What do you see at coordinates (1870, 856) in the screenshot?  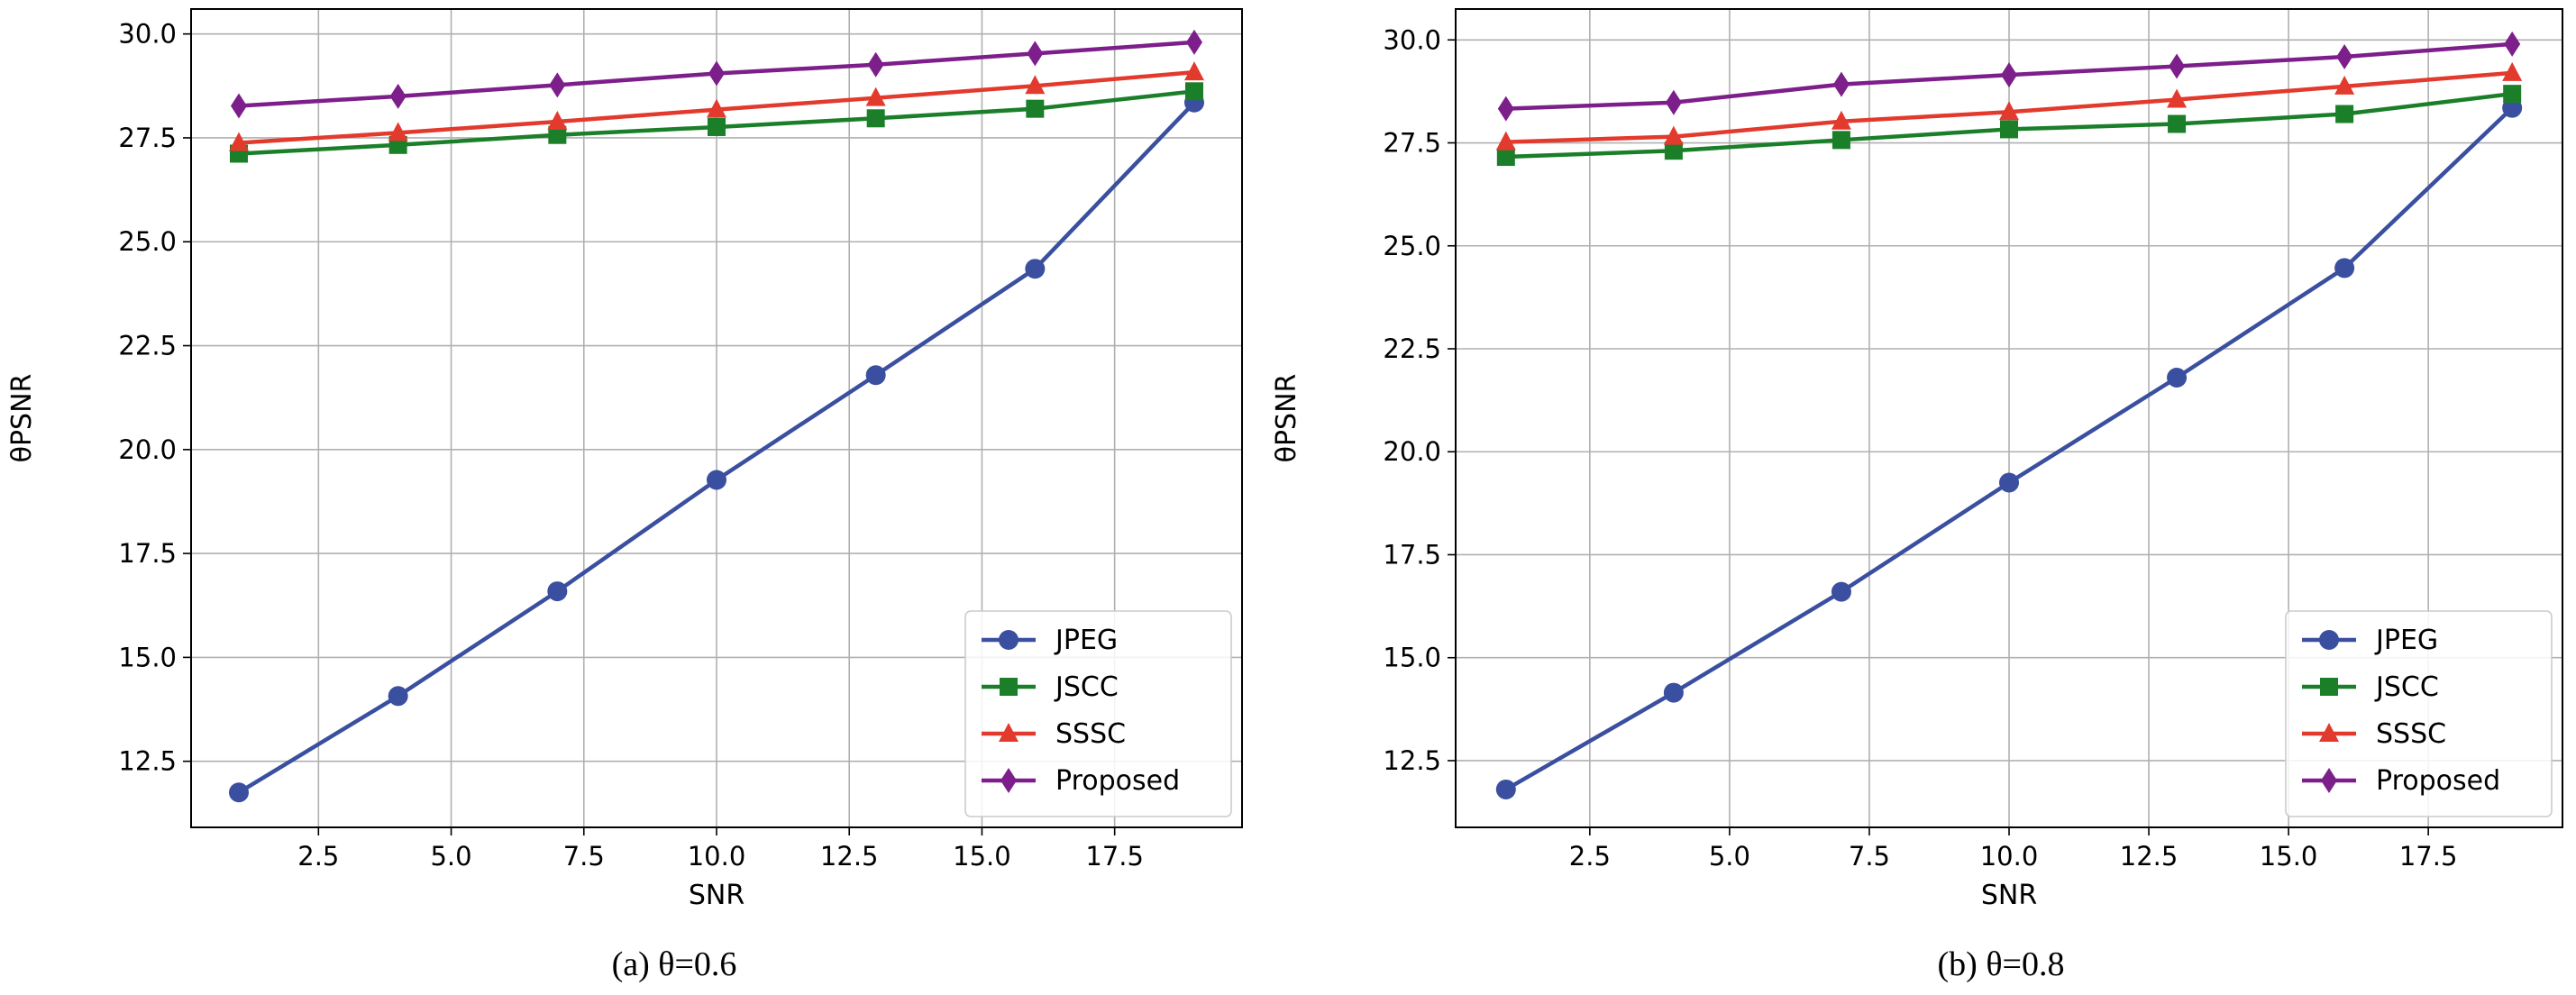 I see `x-tick-label: 7.5` at bounding box center [1870, 856].